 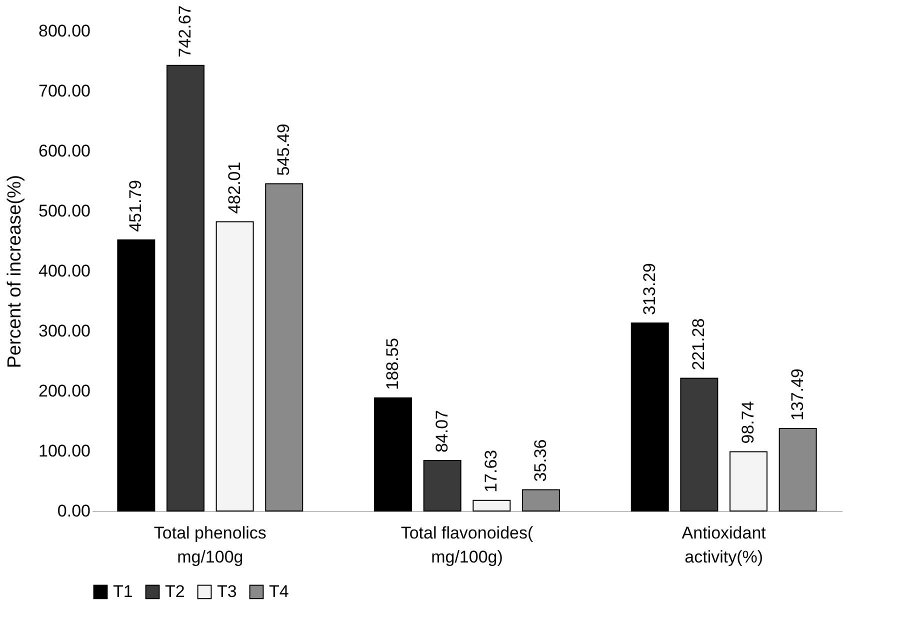 What do you see at coordinates (136, 206) in the screenshot?
I see `data-label: 451.79` at bounding box center [136, 206].